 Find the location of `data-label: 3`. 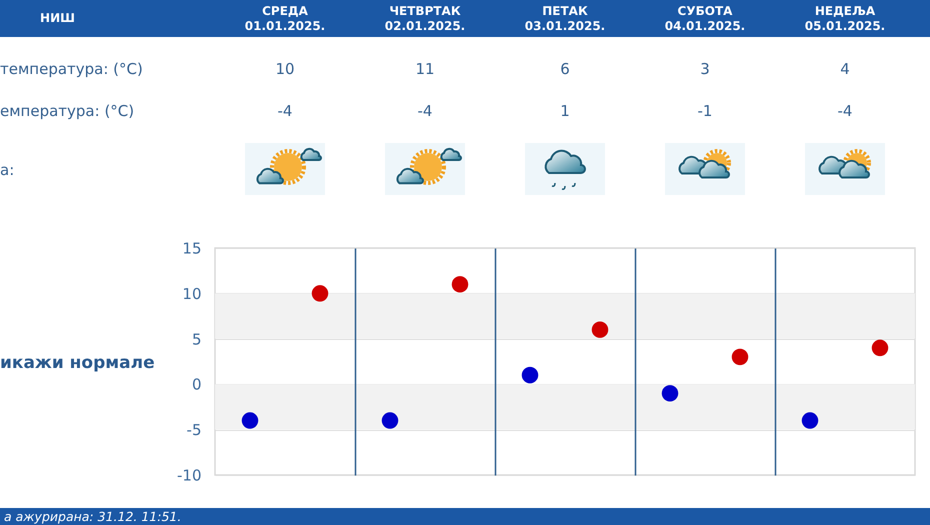

data-label: 3 is located at coordinates (705, 69).